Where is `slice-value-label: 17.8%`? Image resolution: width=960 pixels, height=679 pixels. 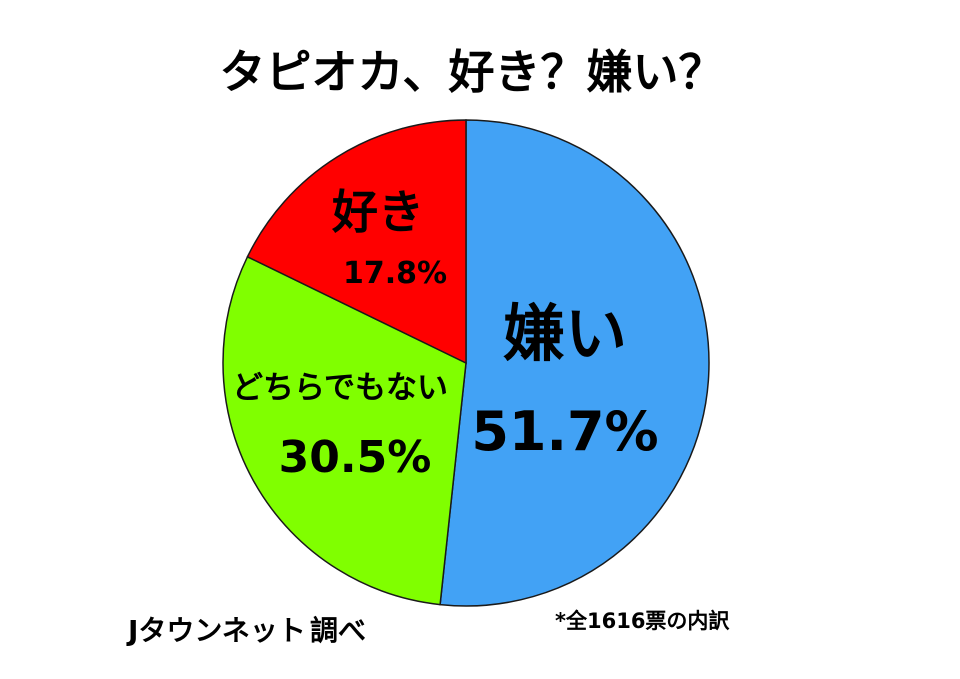
slice-value-label: 17.8% is located at coordinates (395, 273).